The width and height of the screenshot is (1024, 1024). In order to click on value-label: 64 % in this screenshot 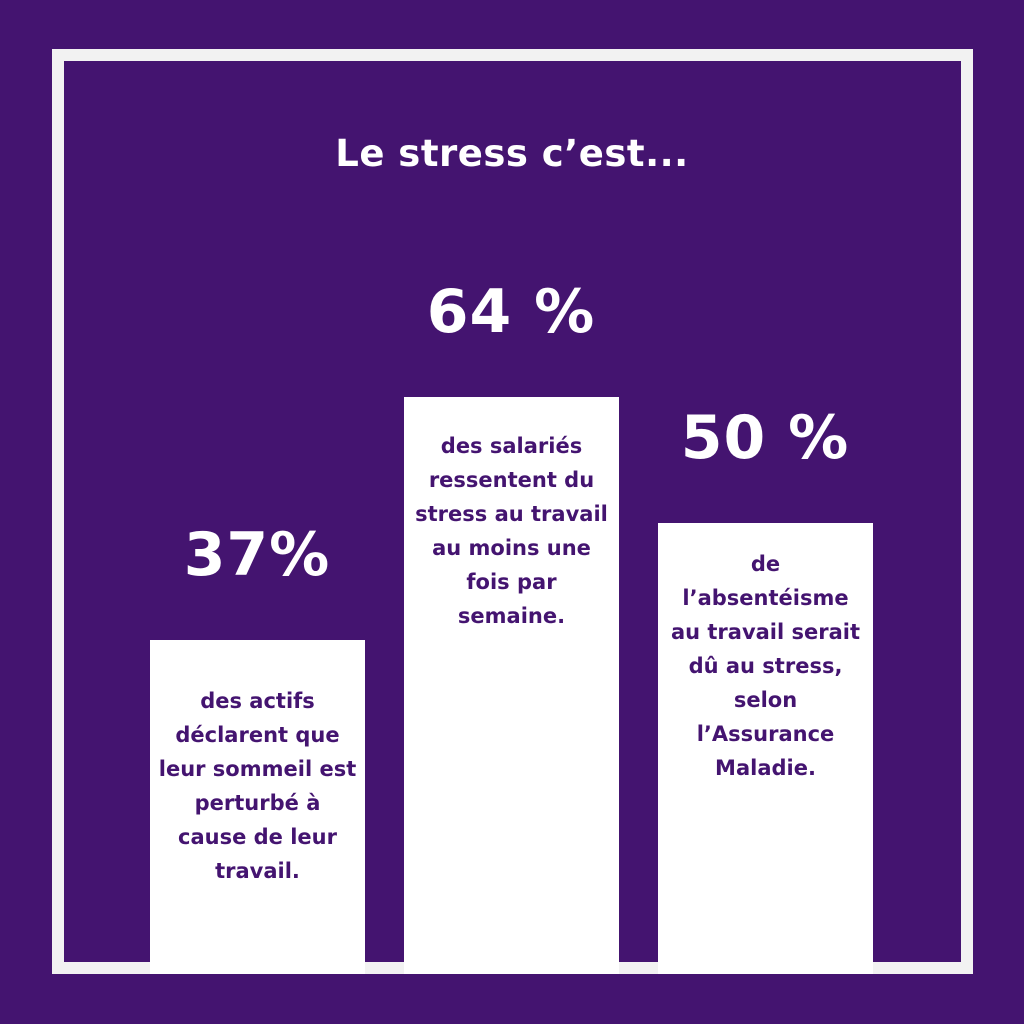, I will do `click(511, 312)`.